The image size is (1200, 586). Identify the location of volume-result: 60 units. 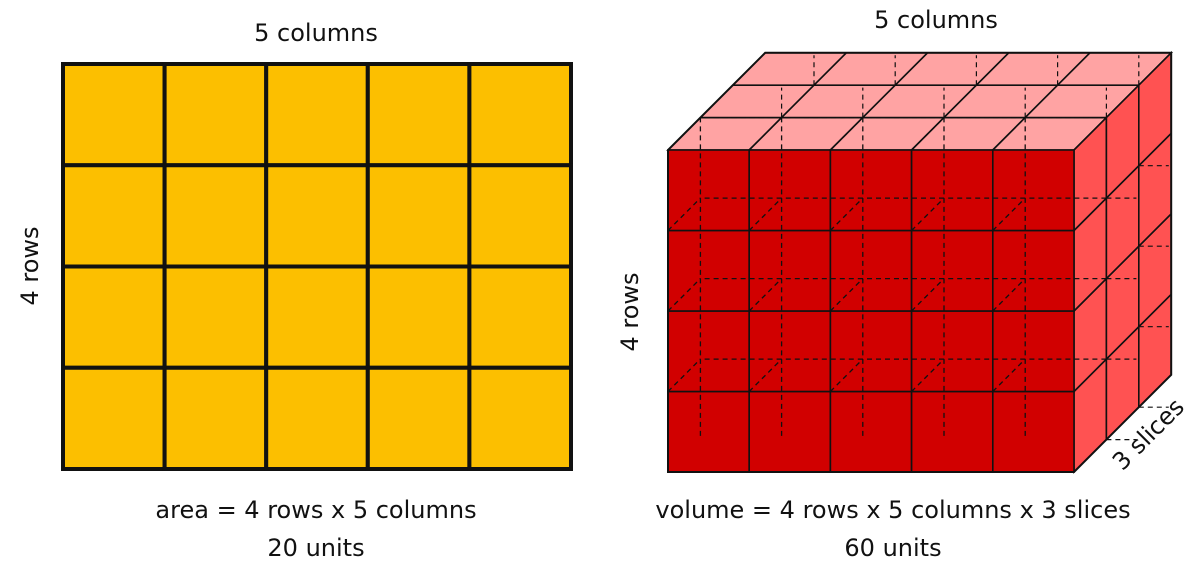
(892, 548).